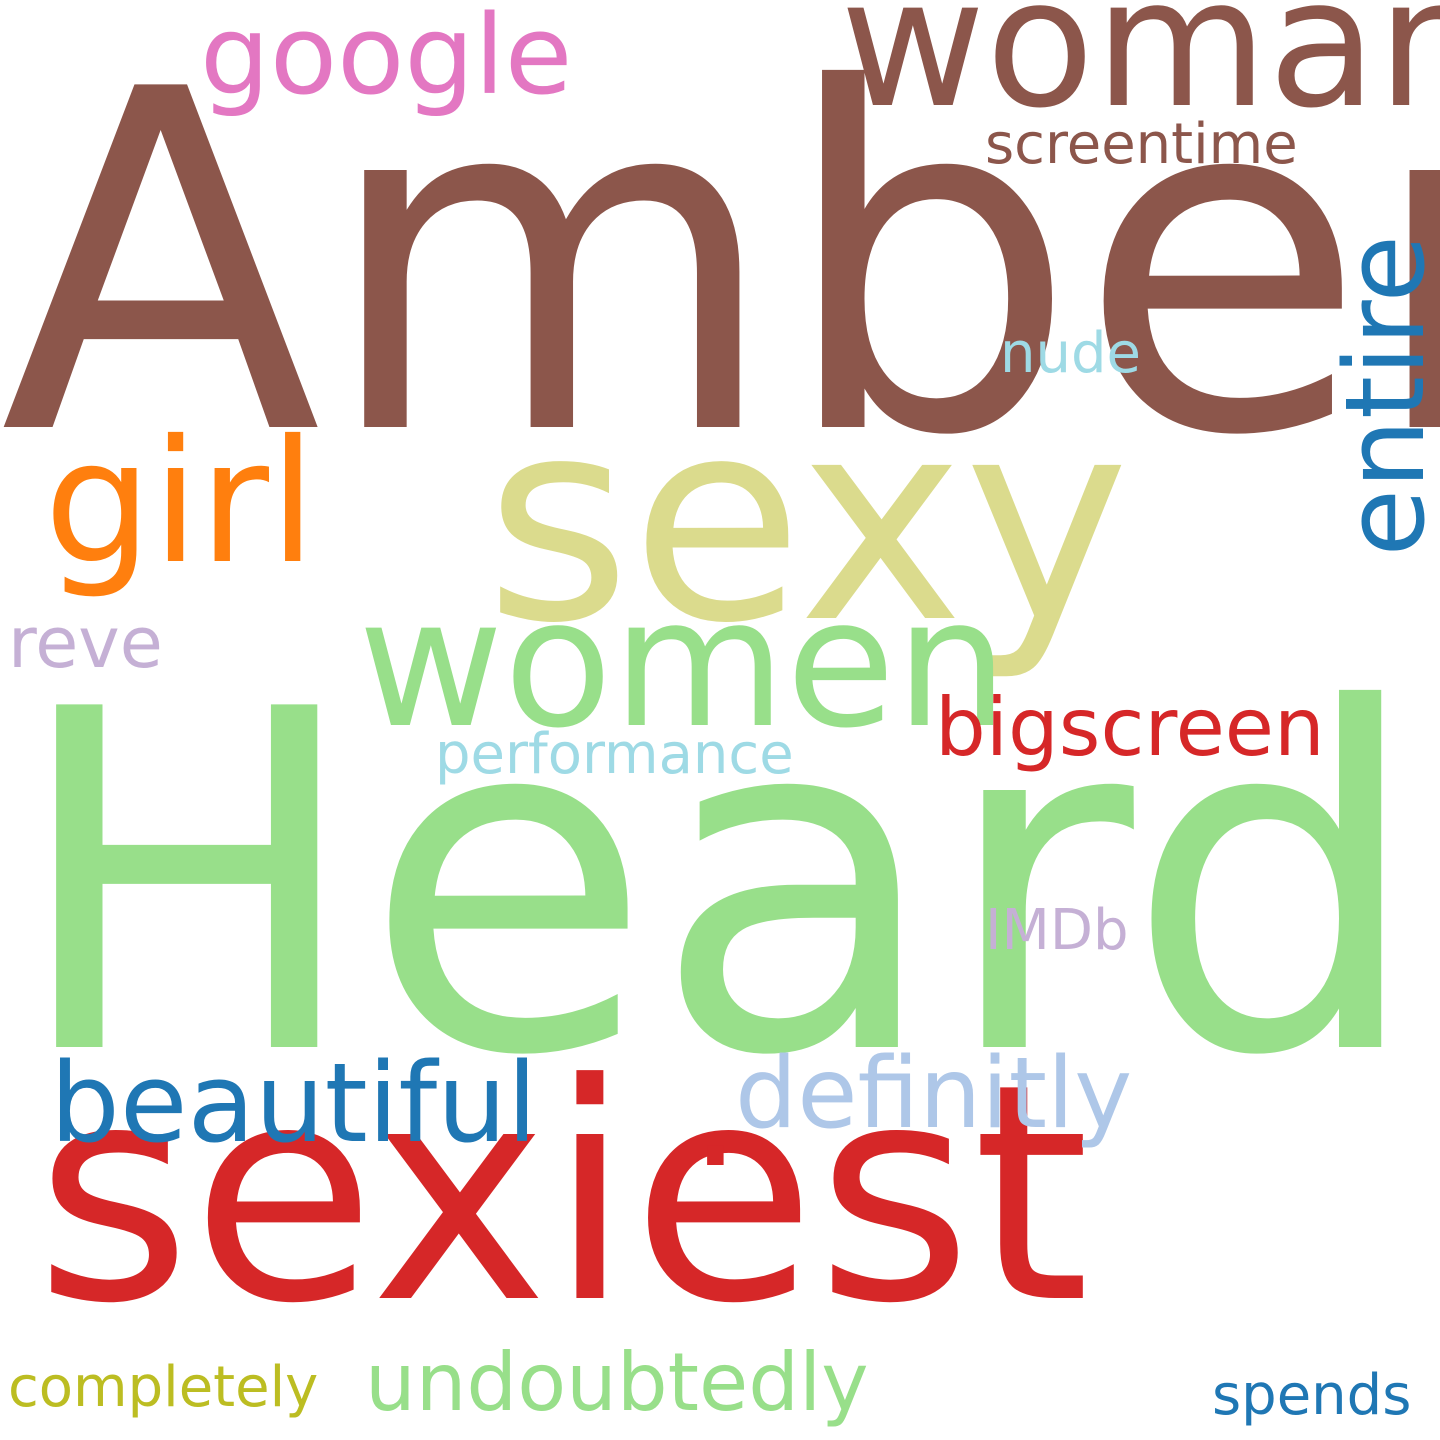  What do you see at coordinates (934, 1094) in the screenshot?
I see `word-definitly: definitly` at bounding box center [934, 1094].